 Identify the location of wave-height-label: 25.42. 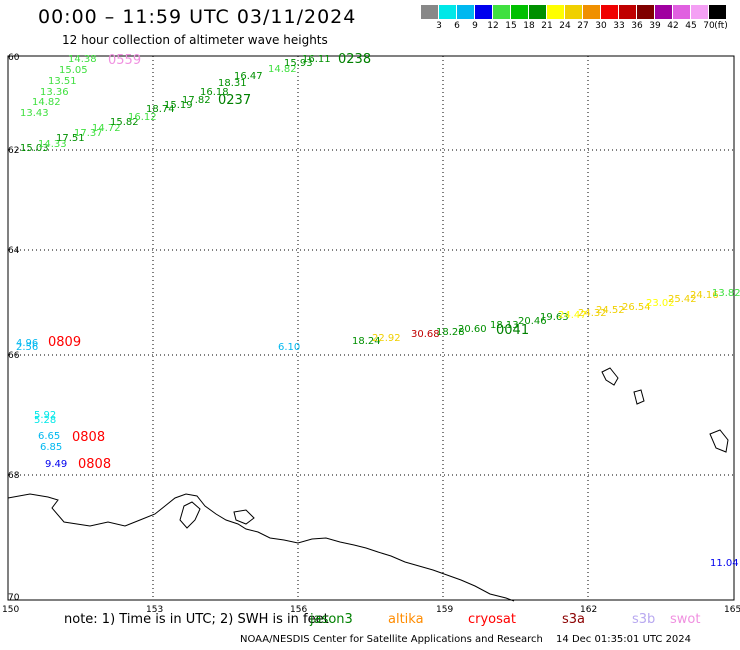
(682, 299).